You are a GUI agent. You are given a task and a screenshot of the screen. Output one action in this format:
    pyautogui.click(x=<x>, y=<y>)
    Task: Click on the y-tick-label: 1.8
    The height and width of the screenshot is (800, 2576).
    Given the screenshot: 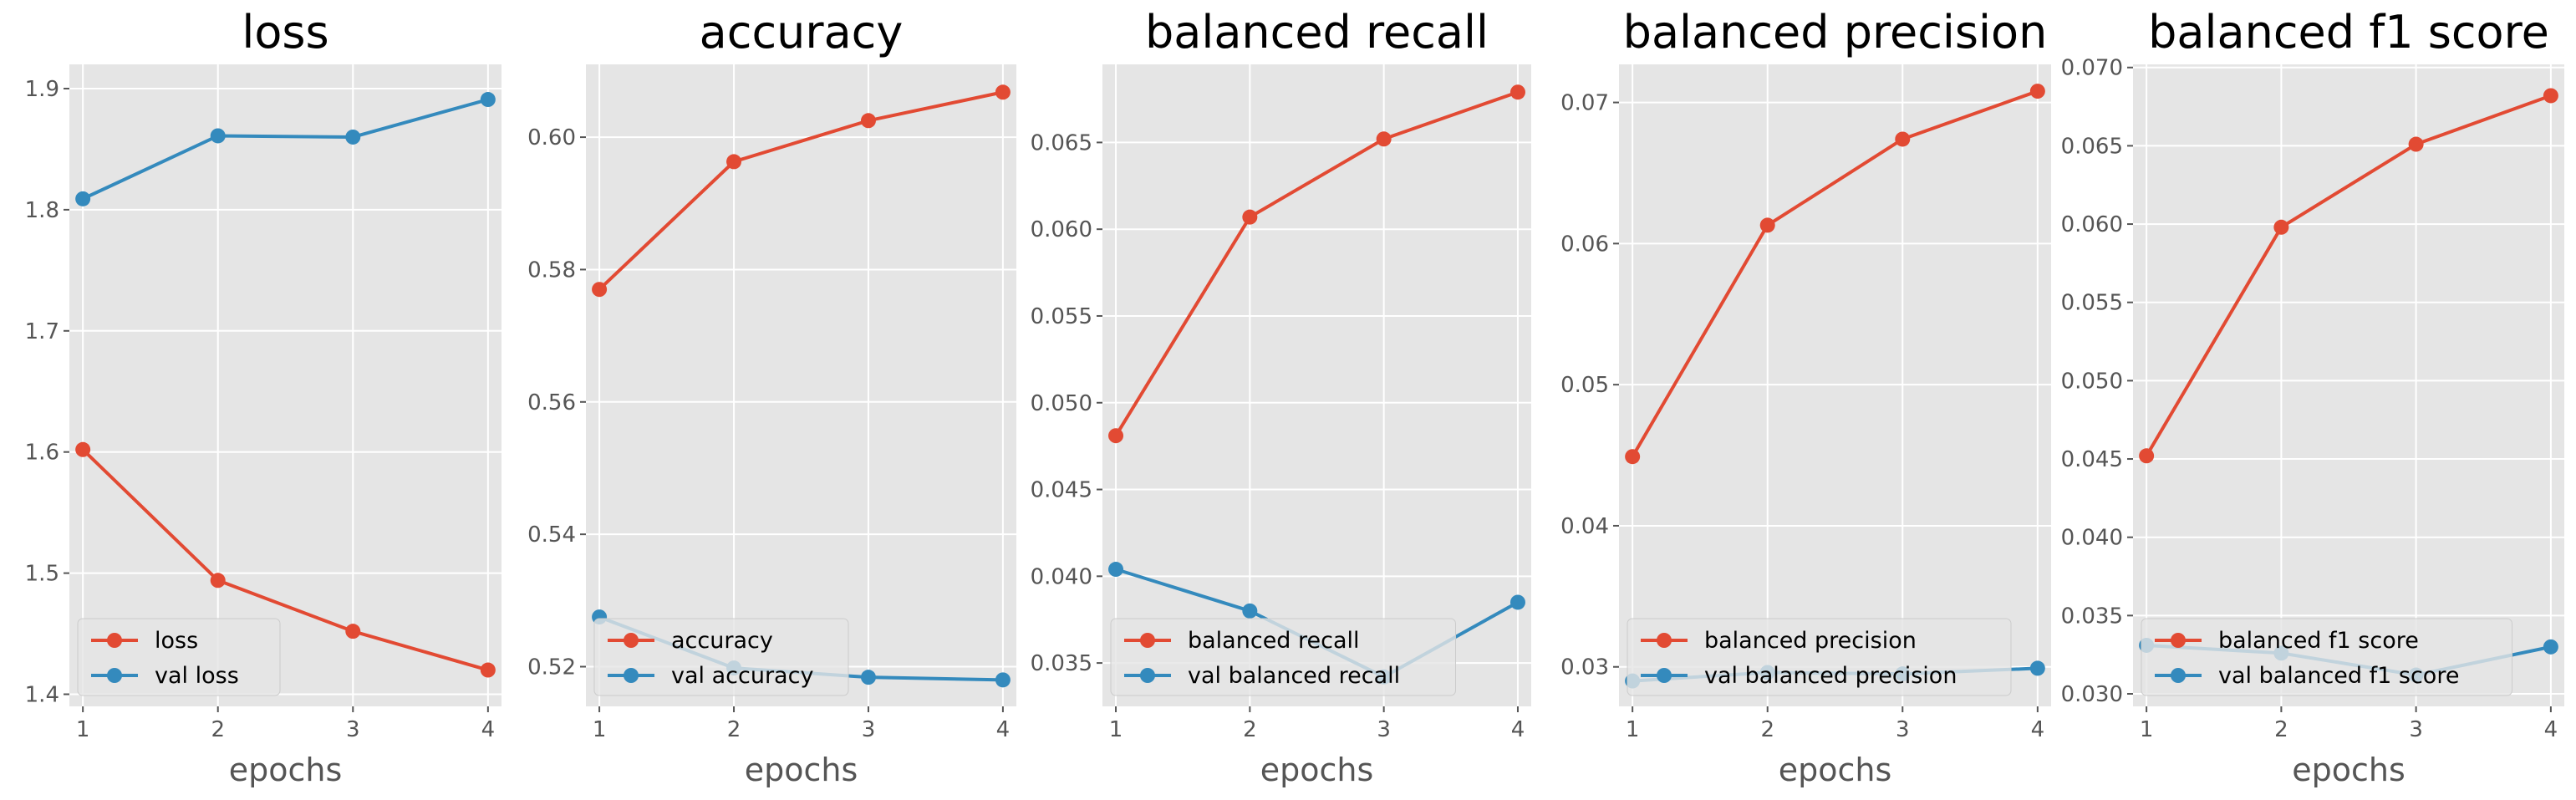 What is the action you would take?
    pyautogui.click(x=42, y=210)
    